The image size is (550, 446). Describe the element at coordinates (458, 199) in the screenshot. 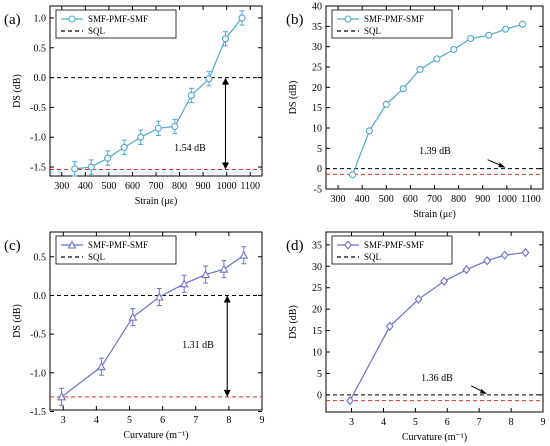

I see `x-tick-label: 800` at that location.